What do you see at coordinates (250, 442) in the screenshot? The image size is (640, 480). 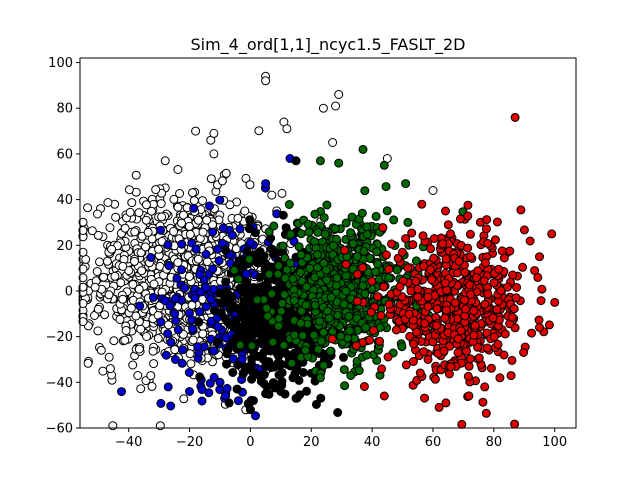 I see `x-tick-label-0: 0` at bounding box center [250, 442].